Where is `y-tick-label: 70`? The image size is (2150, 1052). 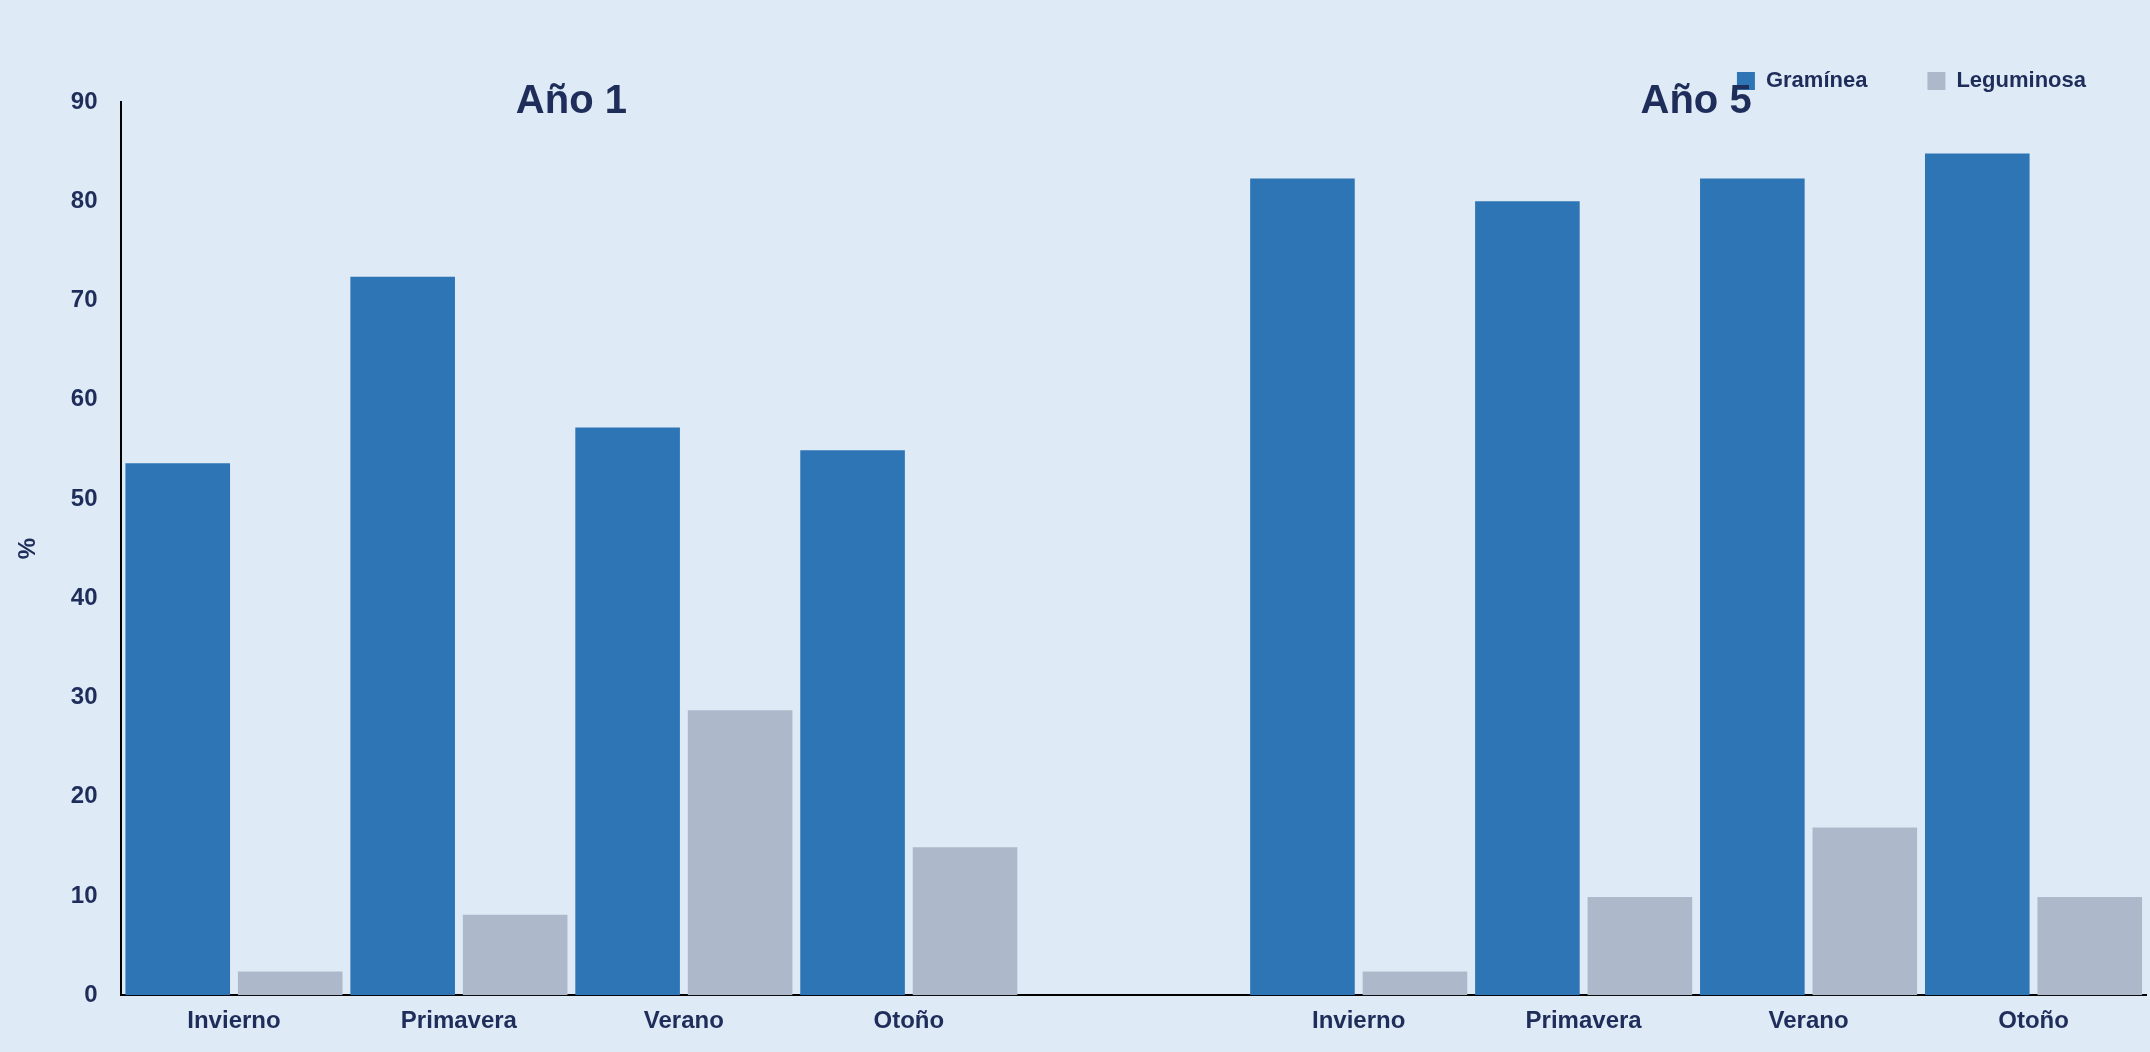 y-tick-label: 70 is located at coordinates (84, 299).